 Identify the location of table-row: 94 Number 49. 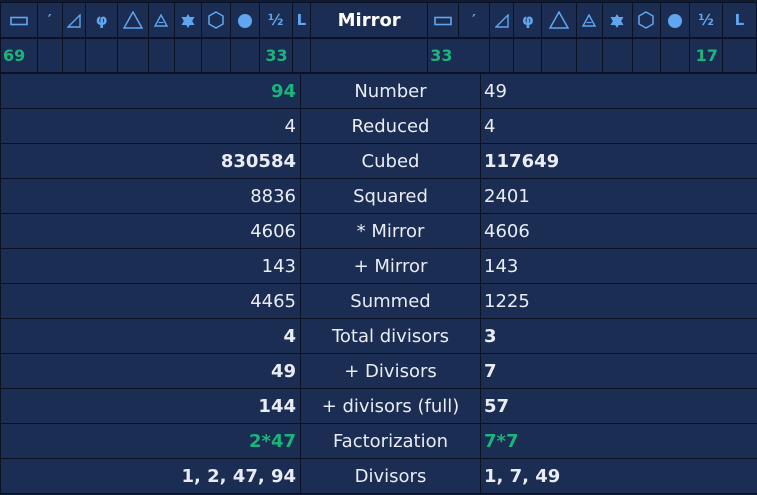
(378, 91).